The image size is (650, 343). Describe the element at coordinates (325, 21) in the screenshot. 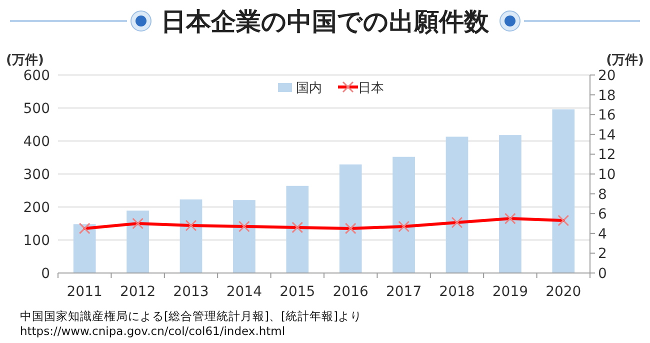

I see `chart-title: 日本企業の中国での出願件数` at that location.